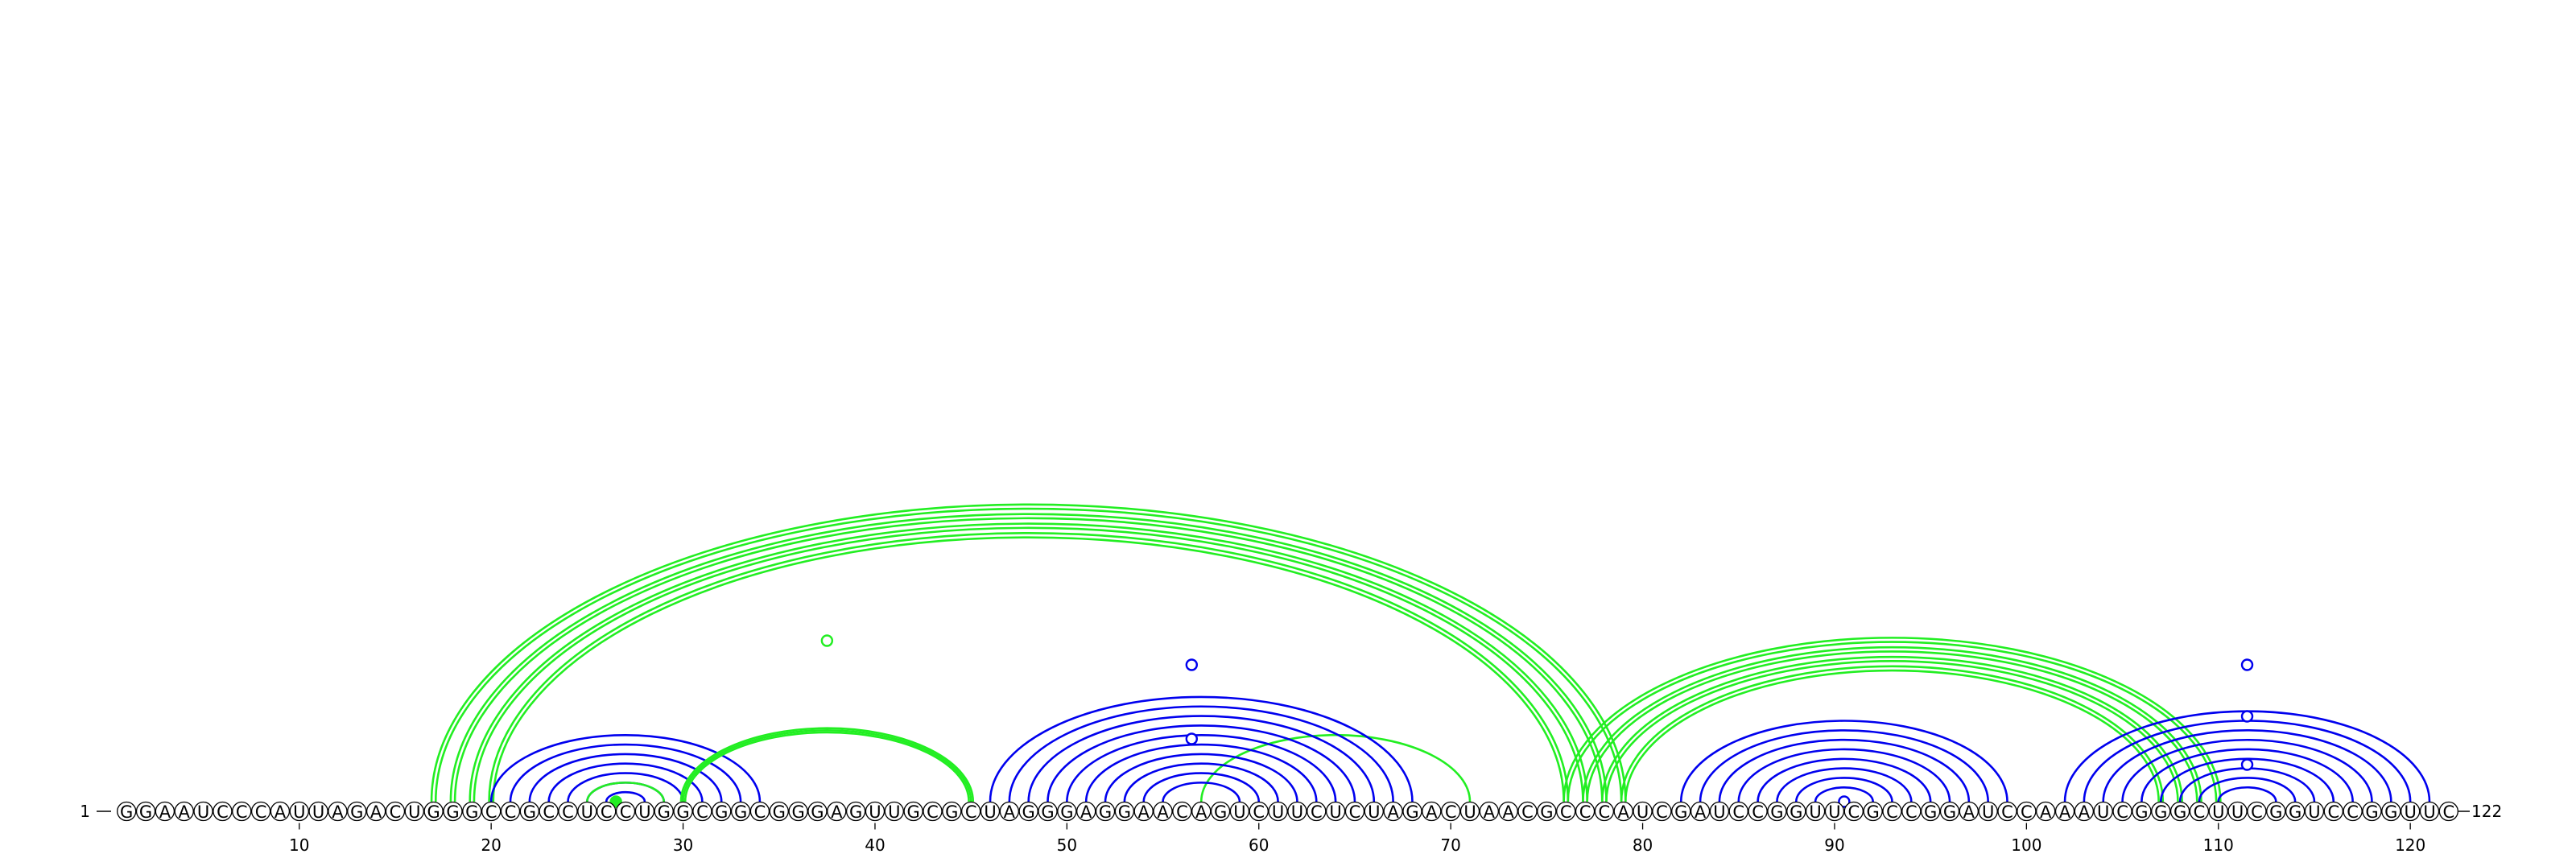 This screenshot has height=858, width=2576. What do you see at coordinates (1432, 812) in the screenshot?
I see `nucleotide-69: A` at bounding box center [1432, 812].